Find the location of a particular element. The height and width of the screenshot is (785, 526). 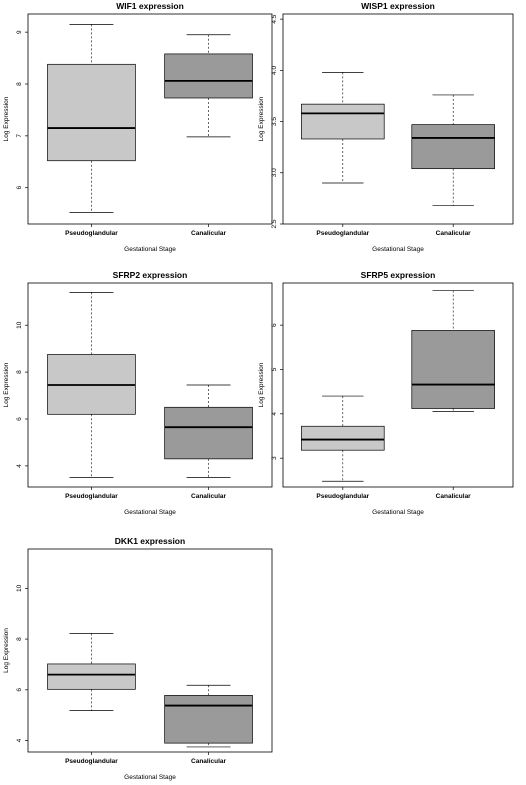

y-tick-label: 5 is located at coordinates (274, 369).